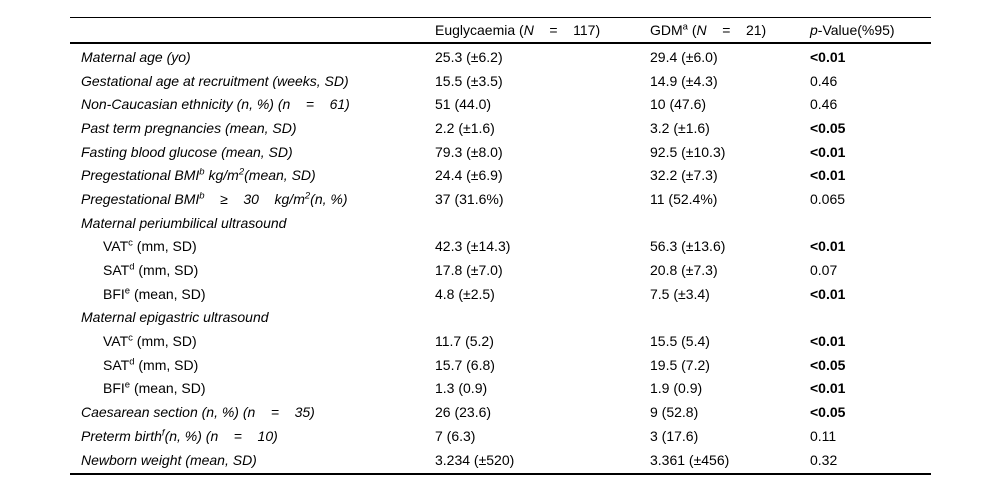 The image size is (1000, 490). I want to click on p-value: 0.32, so click(824, 459).